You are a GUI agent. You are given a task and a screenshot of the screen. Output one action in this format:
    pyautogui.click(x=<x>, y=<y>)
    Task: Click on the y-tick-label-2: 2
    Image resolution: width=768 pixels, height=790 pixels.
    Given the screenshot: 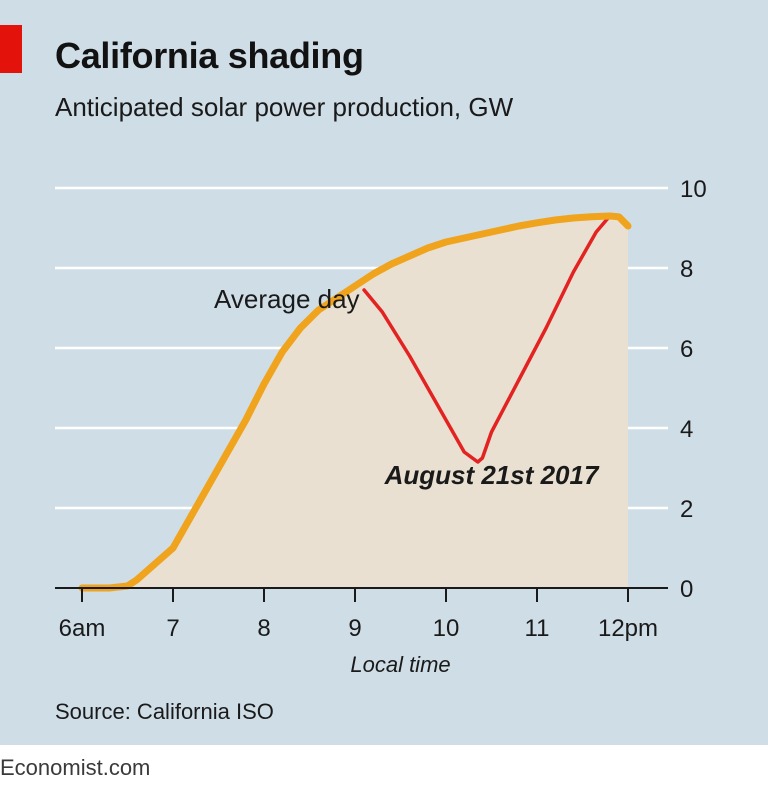 What is the action you would take?
    pyautogui.click(x=686, y=509)
    